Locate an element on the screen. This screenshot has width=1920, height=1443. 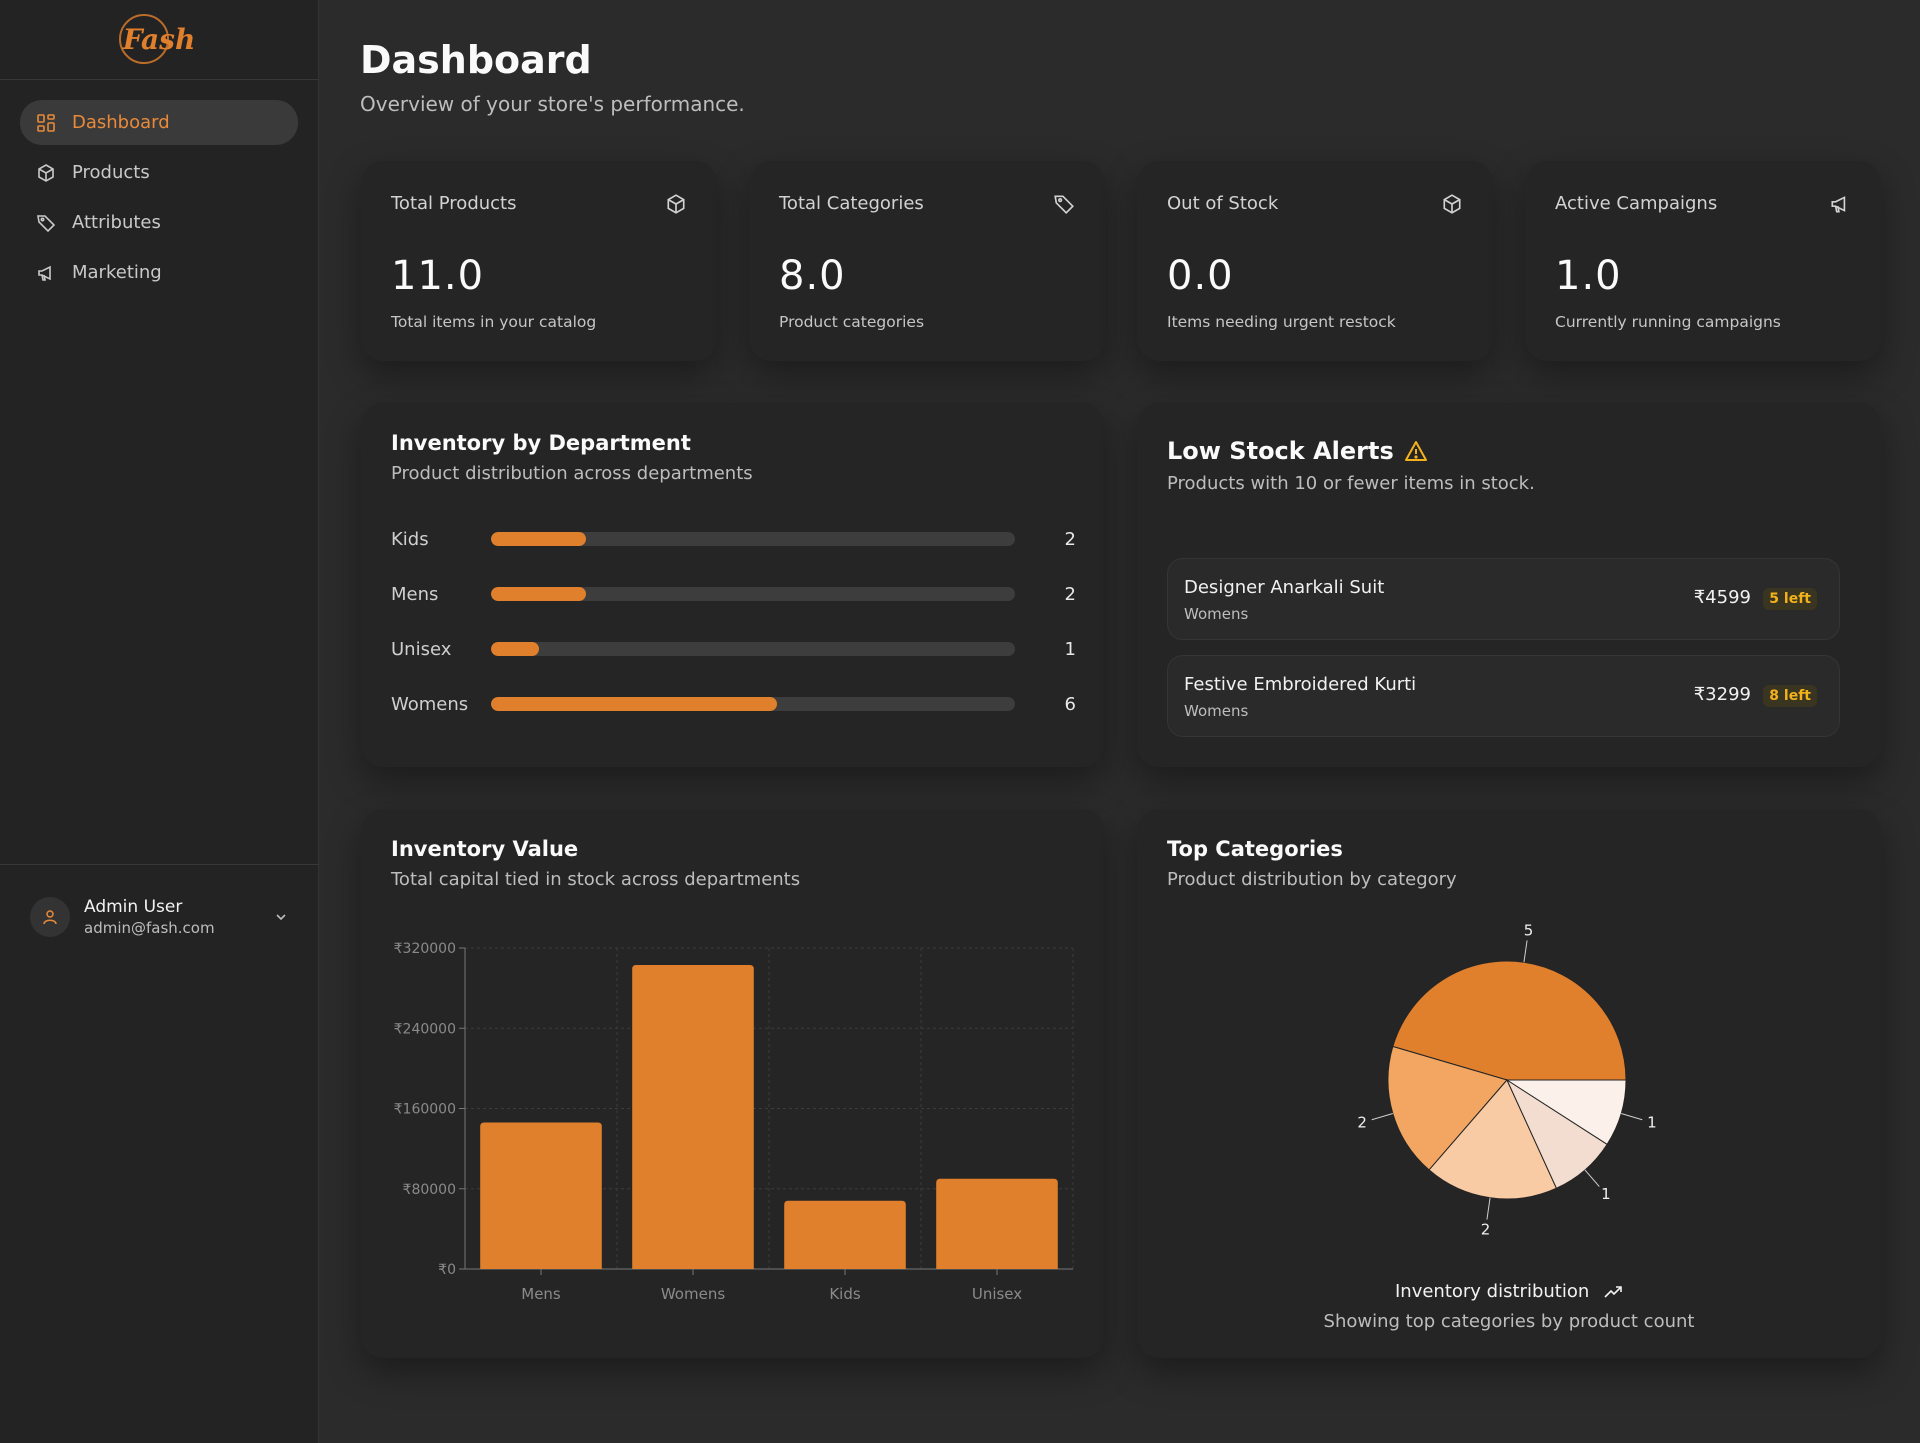
user-icon is located at coordinates (50, 917).